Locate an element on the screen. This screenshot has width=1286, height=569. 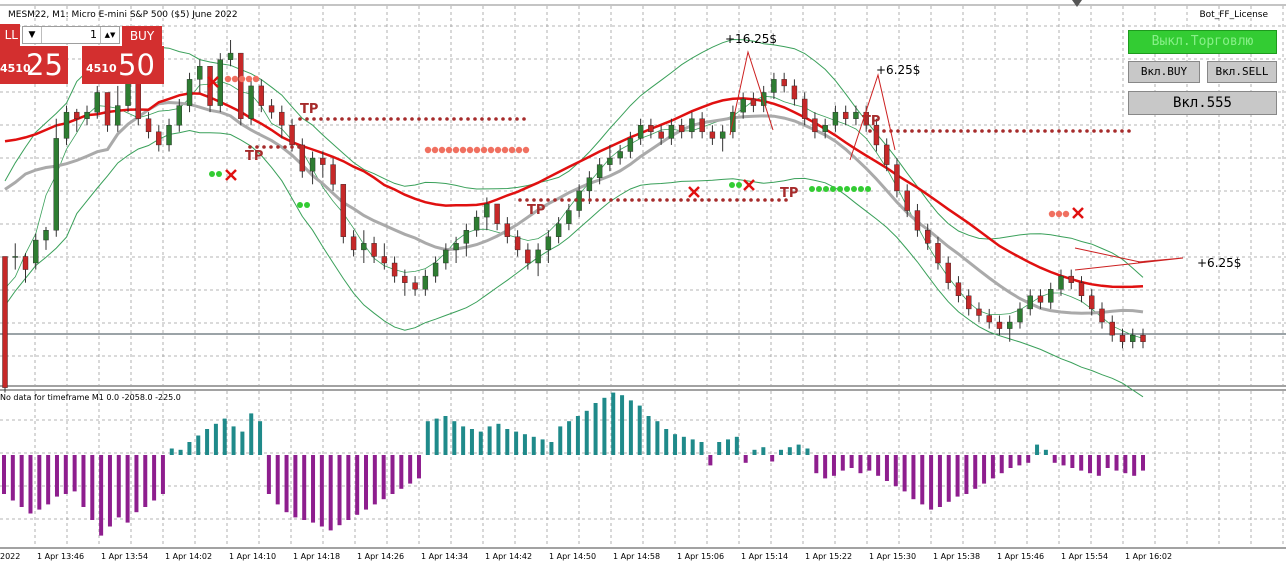
ask-price-box: 4510 50 is located at coordinates (123, 65).